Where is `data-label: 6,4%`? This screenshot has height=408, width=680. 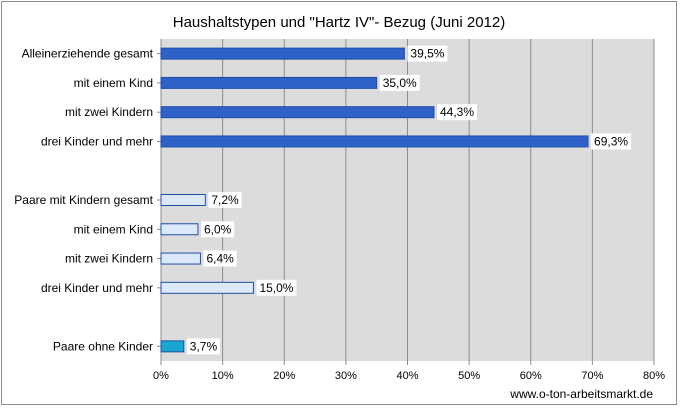
data-label: 6,4% is located at coordinates (220, 259).